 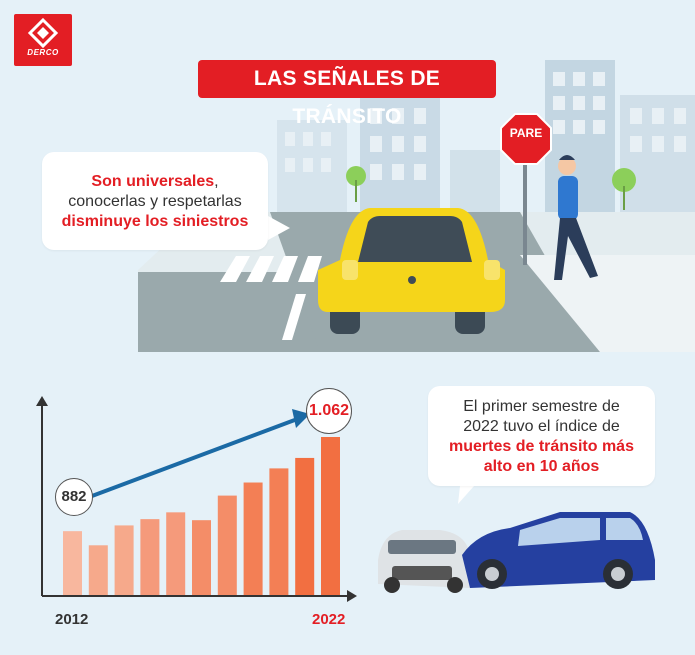 What do you see at coordinates (541, 466) in the screenshot?
I see `bubble2-highlight-2: alto en 10 años` at bounding box center [541, 466].